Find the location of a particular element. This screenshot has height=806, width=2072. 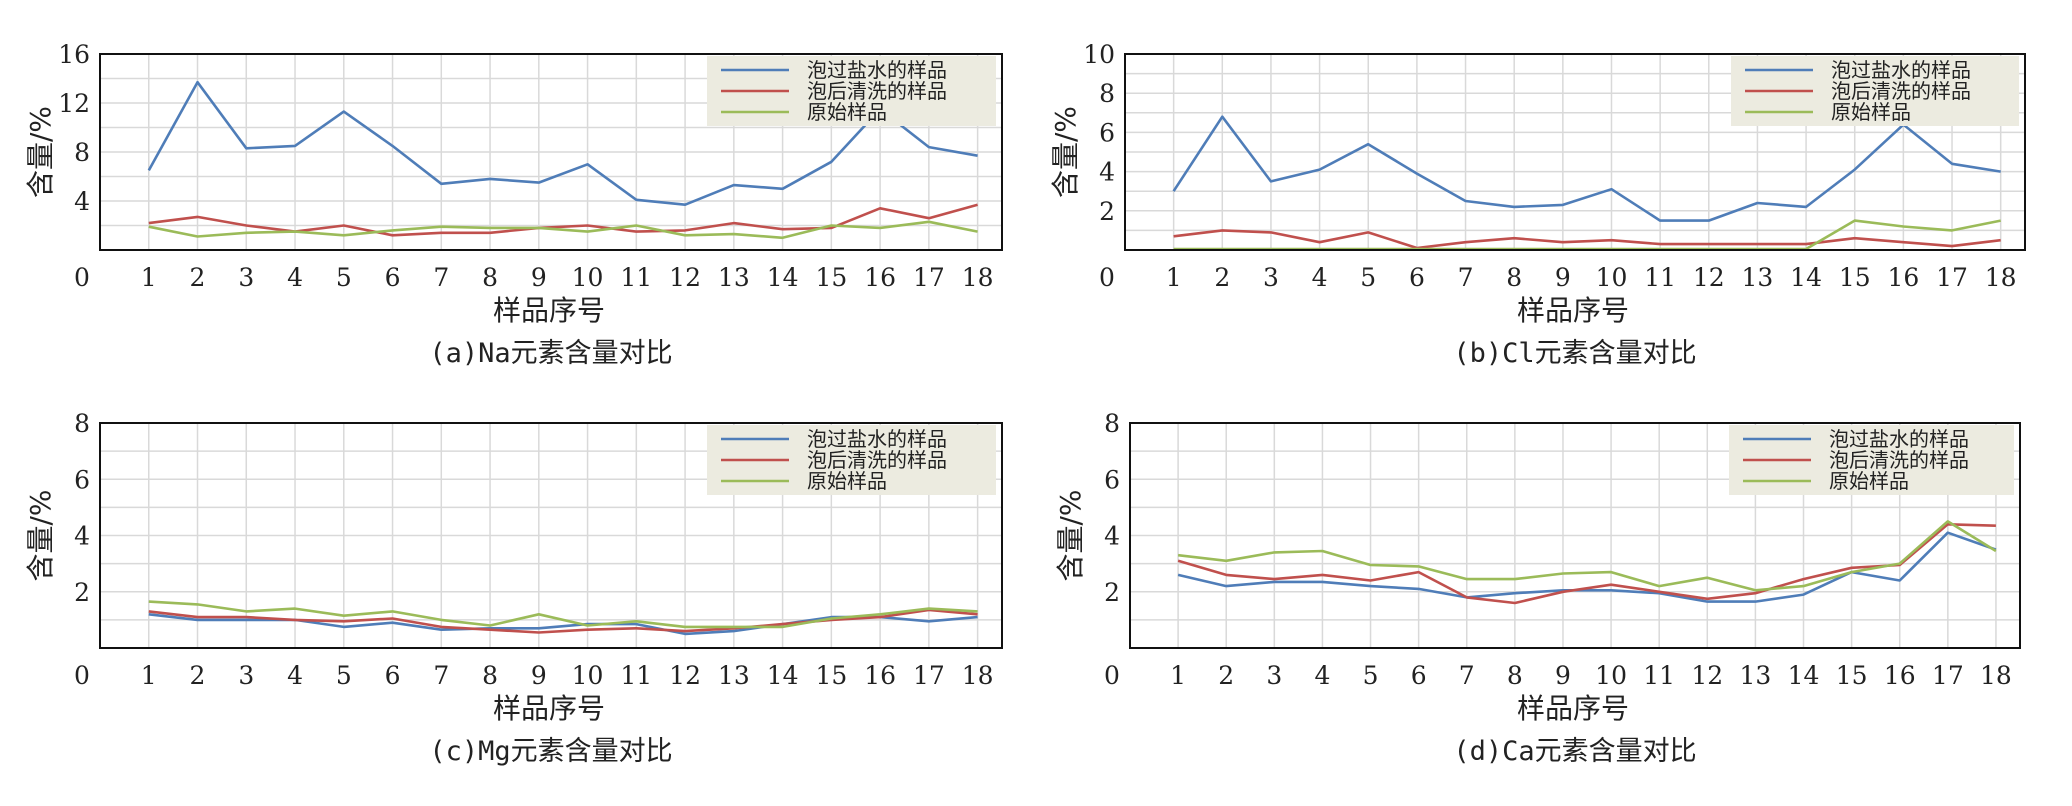

y-tick-label: 12 is located at coordinates (74, 103).